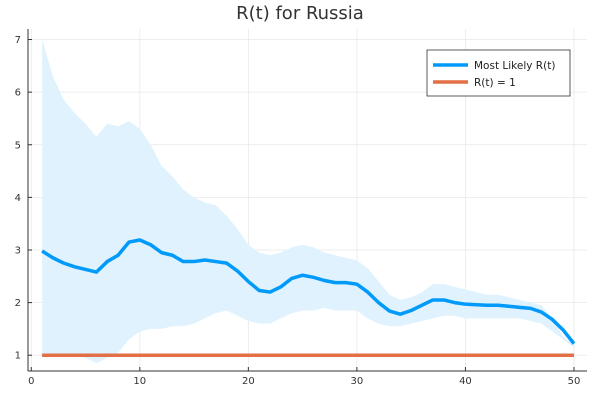 This screenshot has height=400, width=600. I want to click on x-tick-label-10: 10, so click(139, 381).